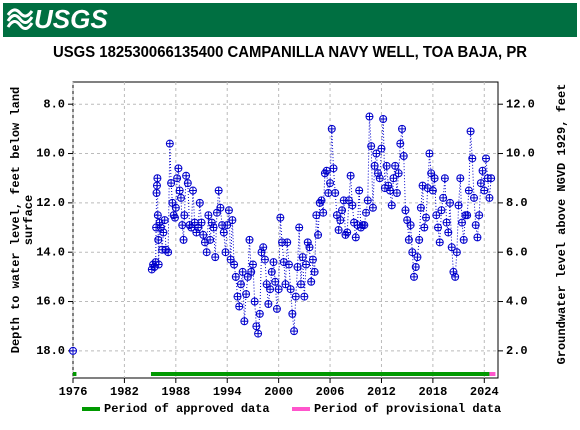 This screenshot has height=430, width=580. I want to click on y-tick-label: 10.0, so click(50, 154).